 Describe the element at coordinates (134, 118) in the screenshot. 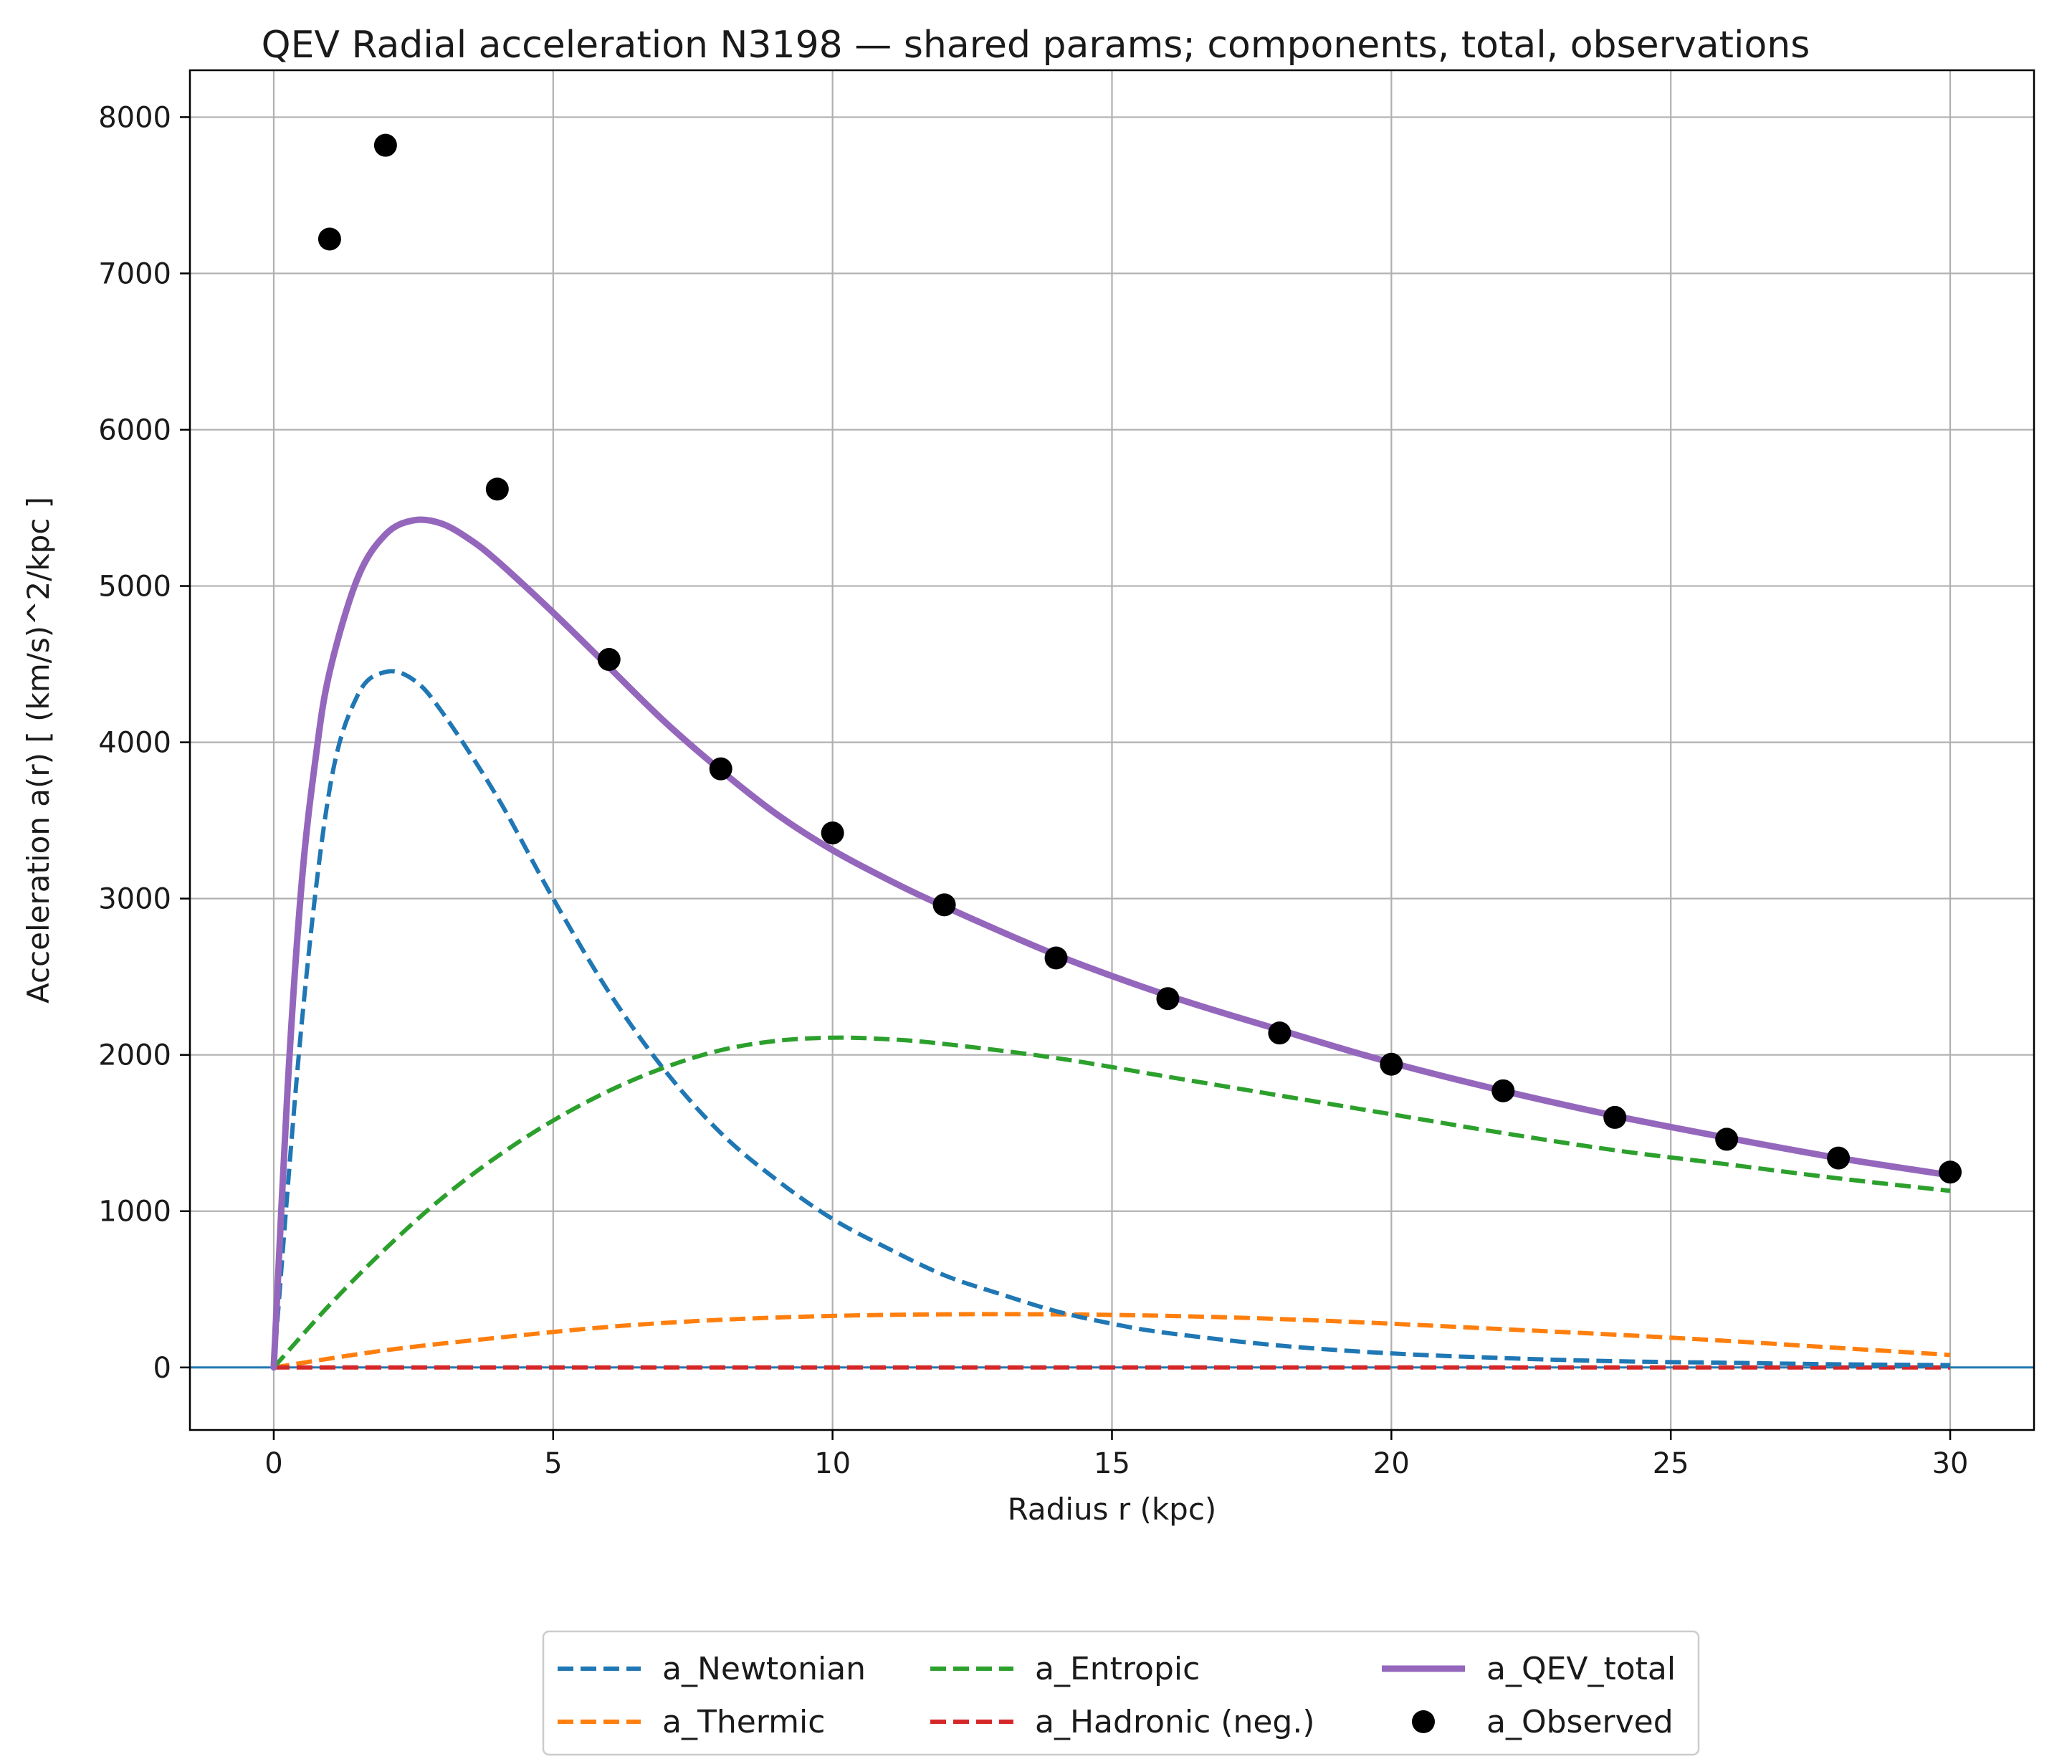

I see `y-tick-label: 8000` at that location.